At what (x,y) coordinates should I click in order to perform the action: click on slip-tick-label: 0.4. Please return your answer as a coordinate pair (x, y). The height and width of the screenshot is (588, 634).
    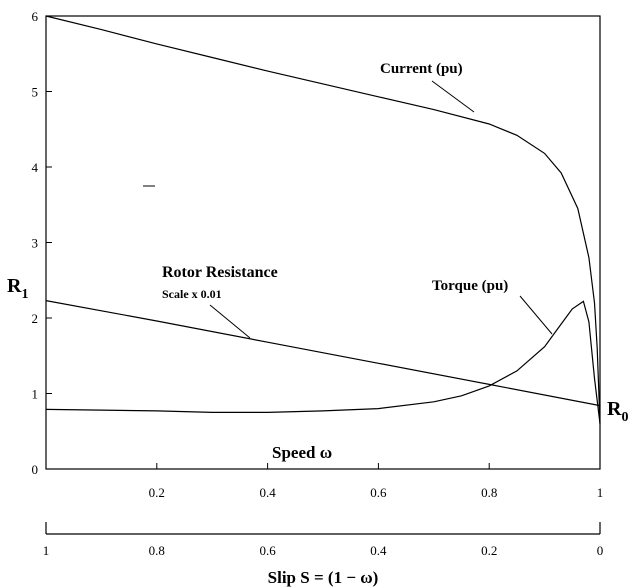
    Looking at the image, I should click on (378, 550).